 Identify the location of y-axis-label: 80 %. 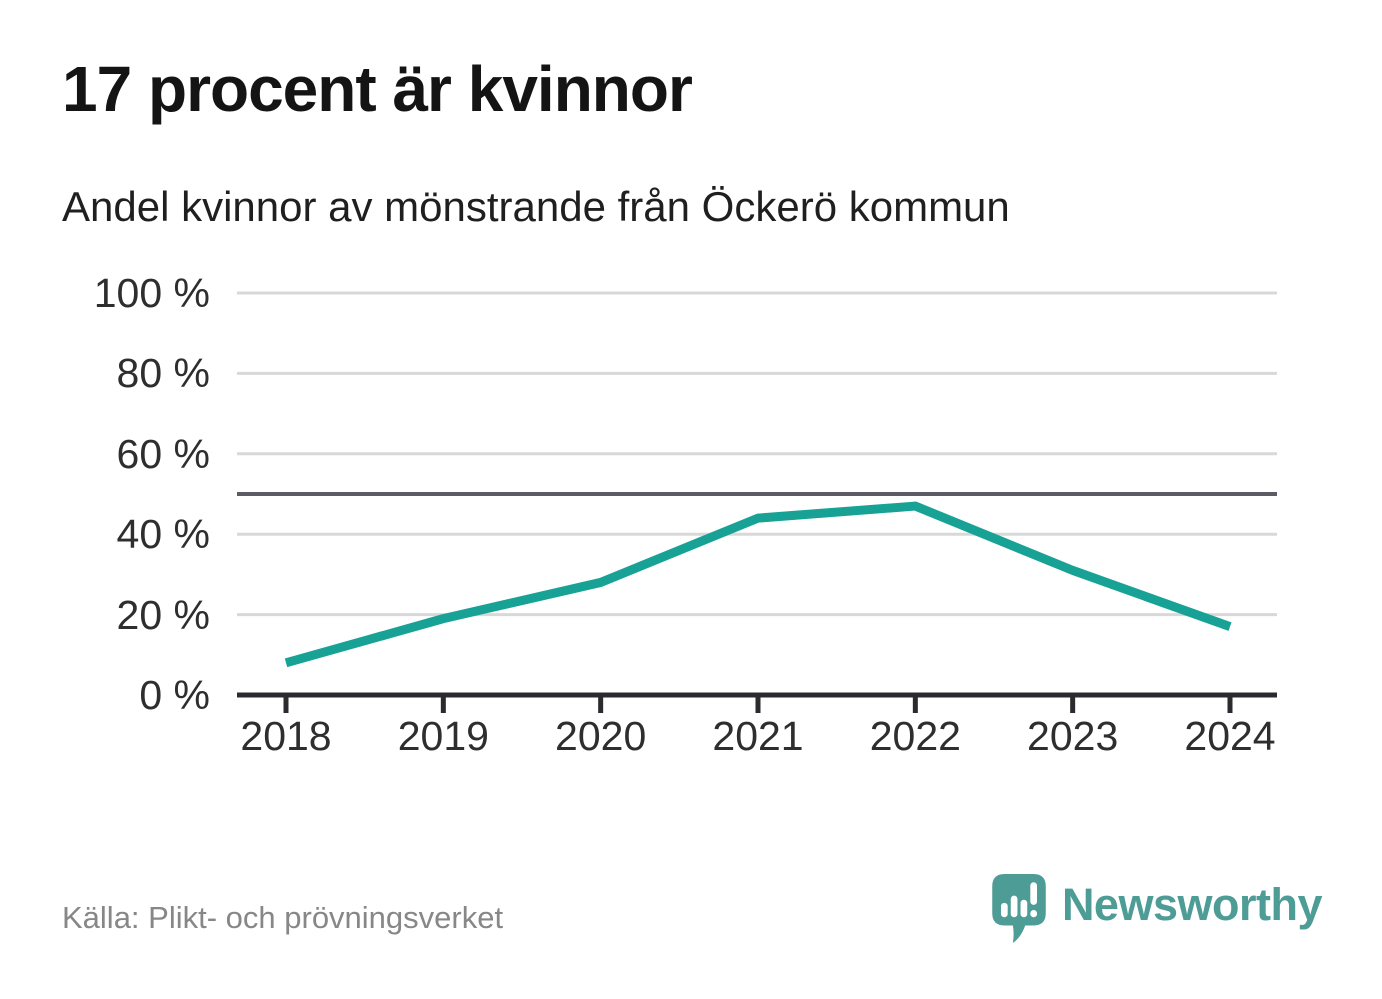
(163, 373).